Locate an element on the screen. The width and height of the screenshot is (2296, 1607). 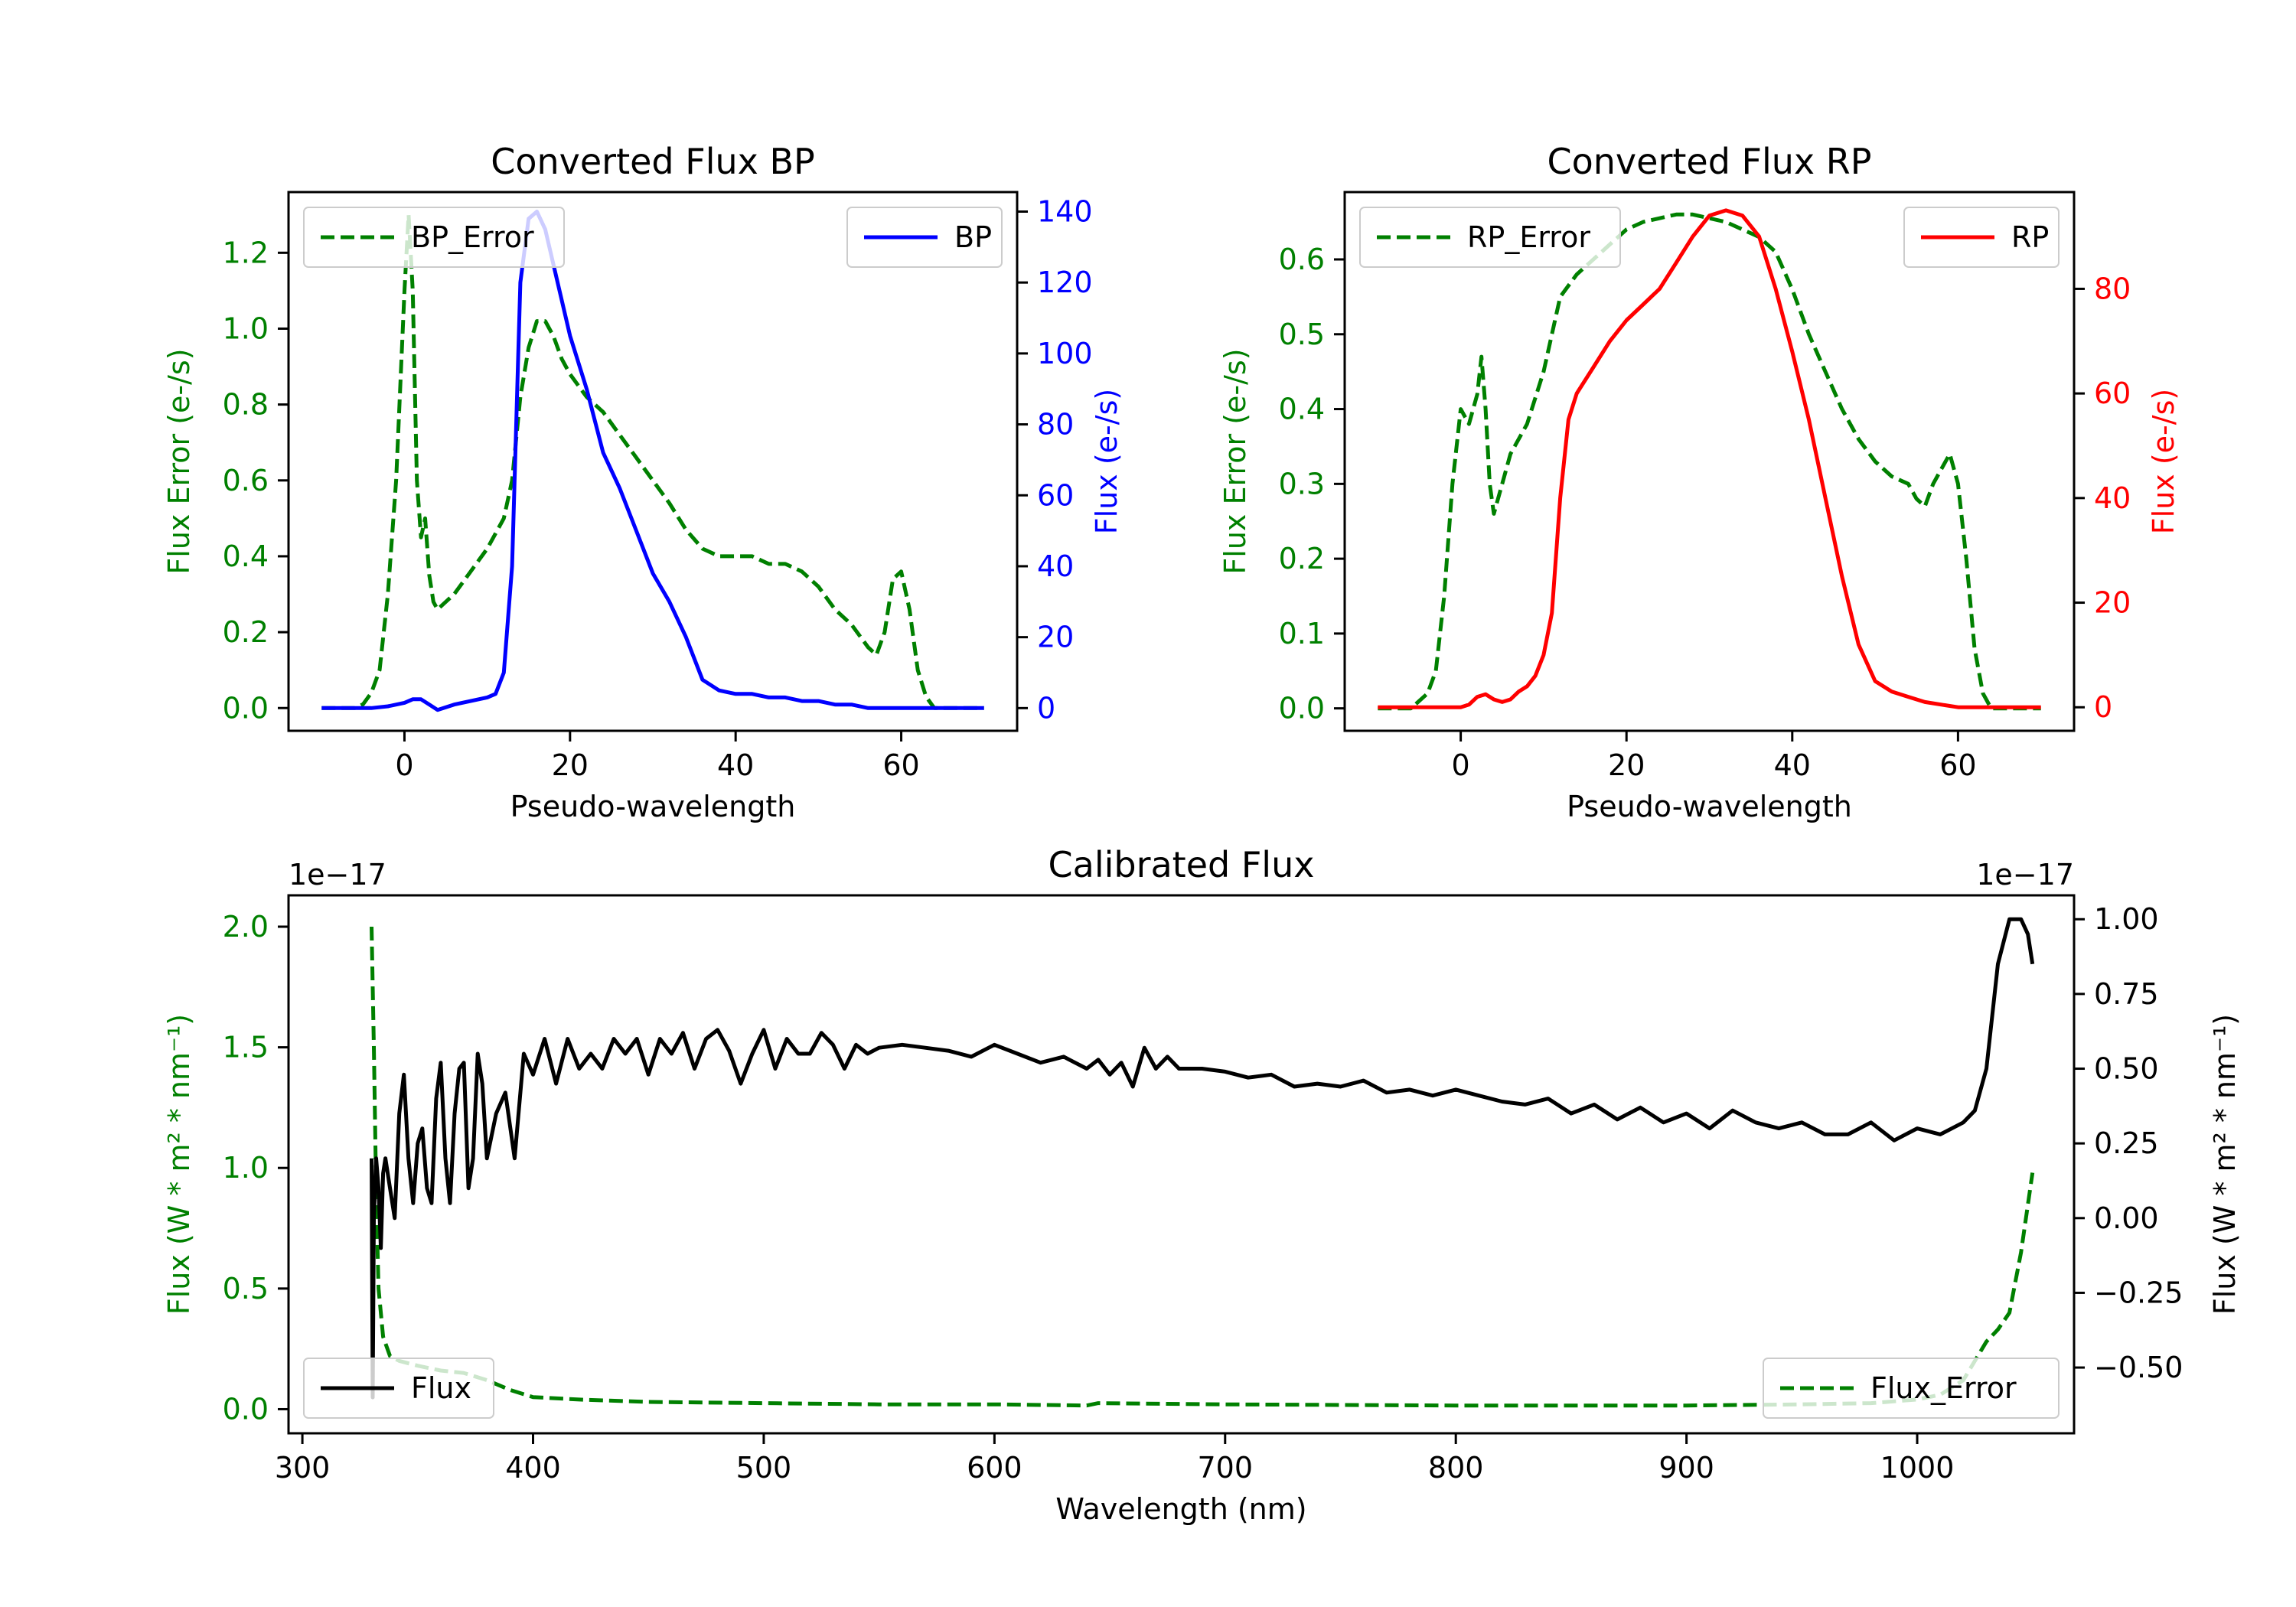
right-y-tick-label: −0.25 is located at coordinates (2138, 1292).